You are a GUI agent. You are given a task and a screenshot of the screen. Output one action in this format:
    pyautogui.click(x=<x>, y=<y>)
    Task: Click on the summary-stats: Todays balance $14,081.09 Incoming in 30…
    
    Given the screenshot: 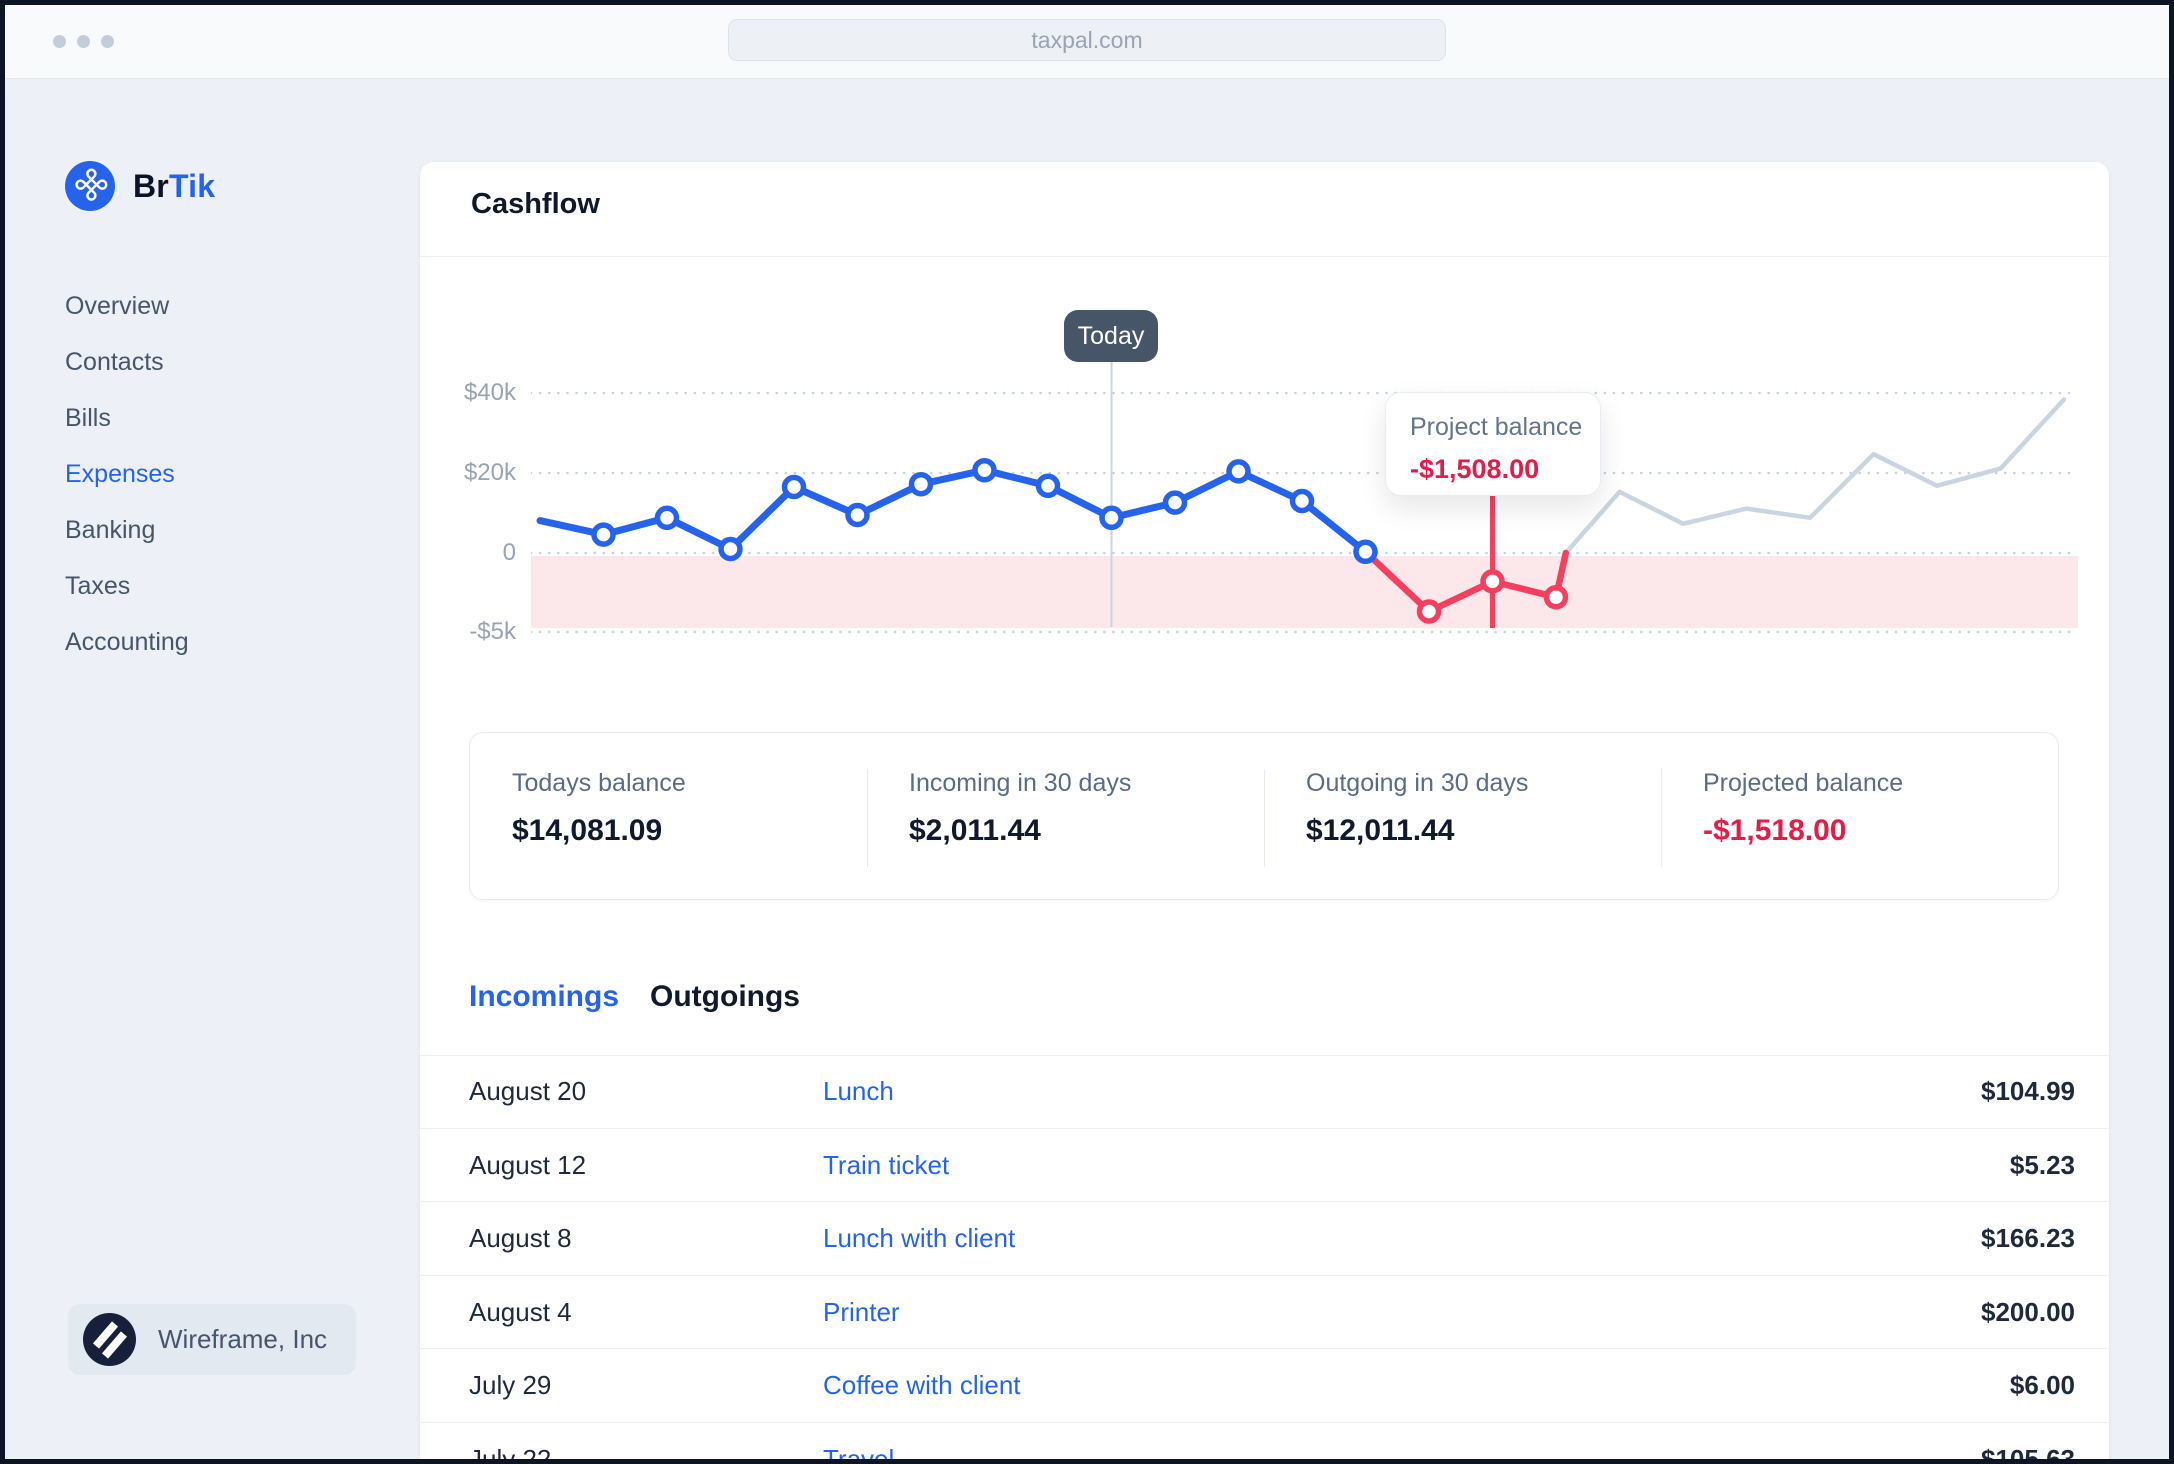 What is the action you would take?
    pyautogui.click(x=1264, y=816)
    